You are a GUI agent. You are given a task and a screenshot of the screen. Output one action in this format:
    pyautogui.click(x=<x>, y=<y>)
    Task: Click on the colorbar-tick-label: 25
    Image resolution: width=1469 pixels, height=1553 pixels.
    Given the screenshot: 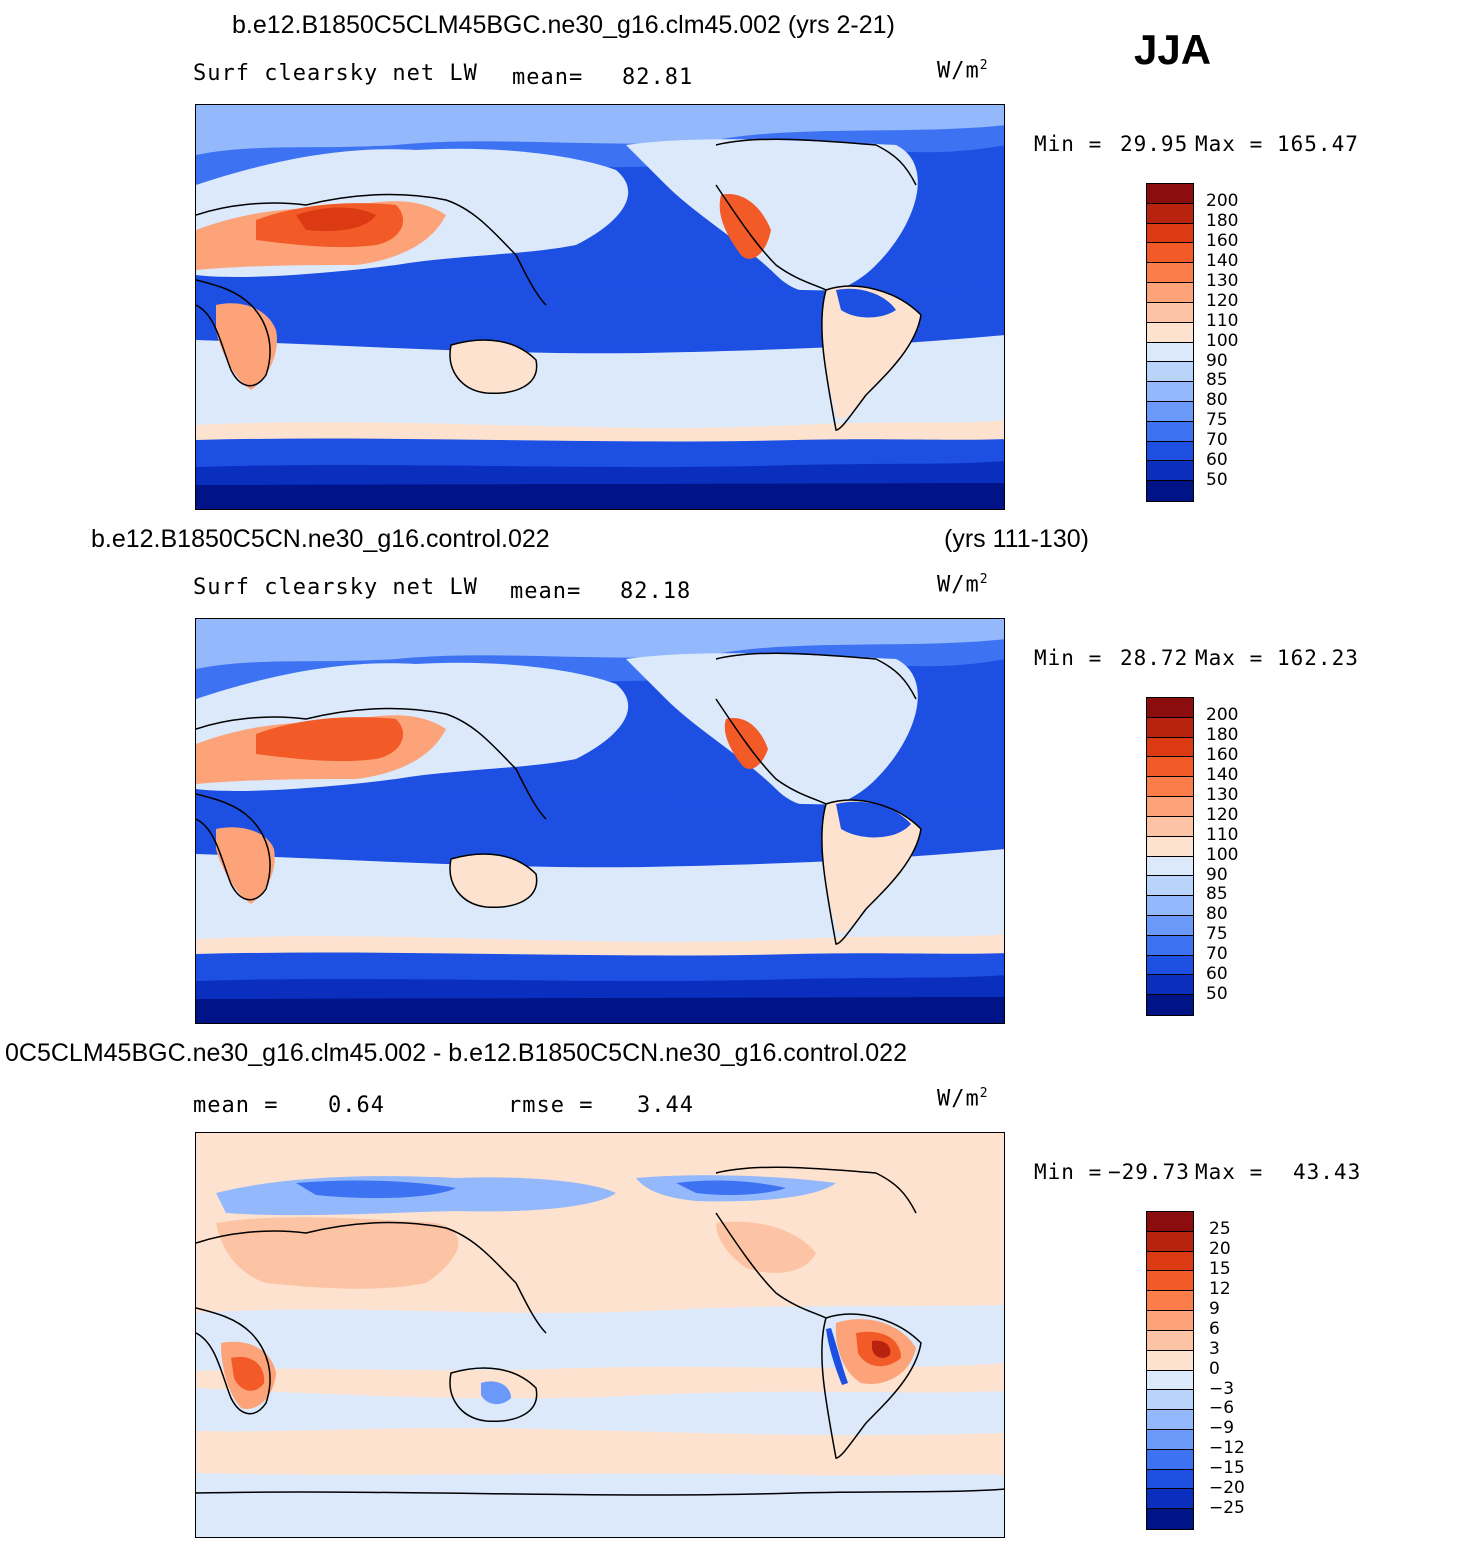 What is the action you would take?
    pyautogui.click(x=1220, y=1229)
    